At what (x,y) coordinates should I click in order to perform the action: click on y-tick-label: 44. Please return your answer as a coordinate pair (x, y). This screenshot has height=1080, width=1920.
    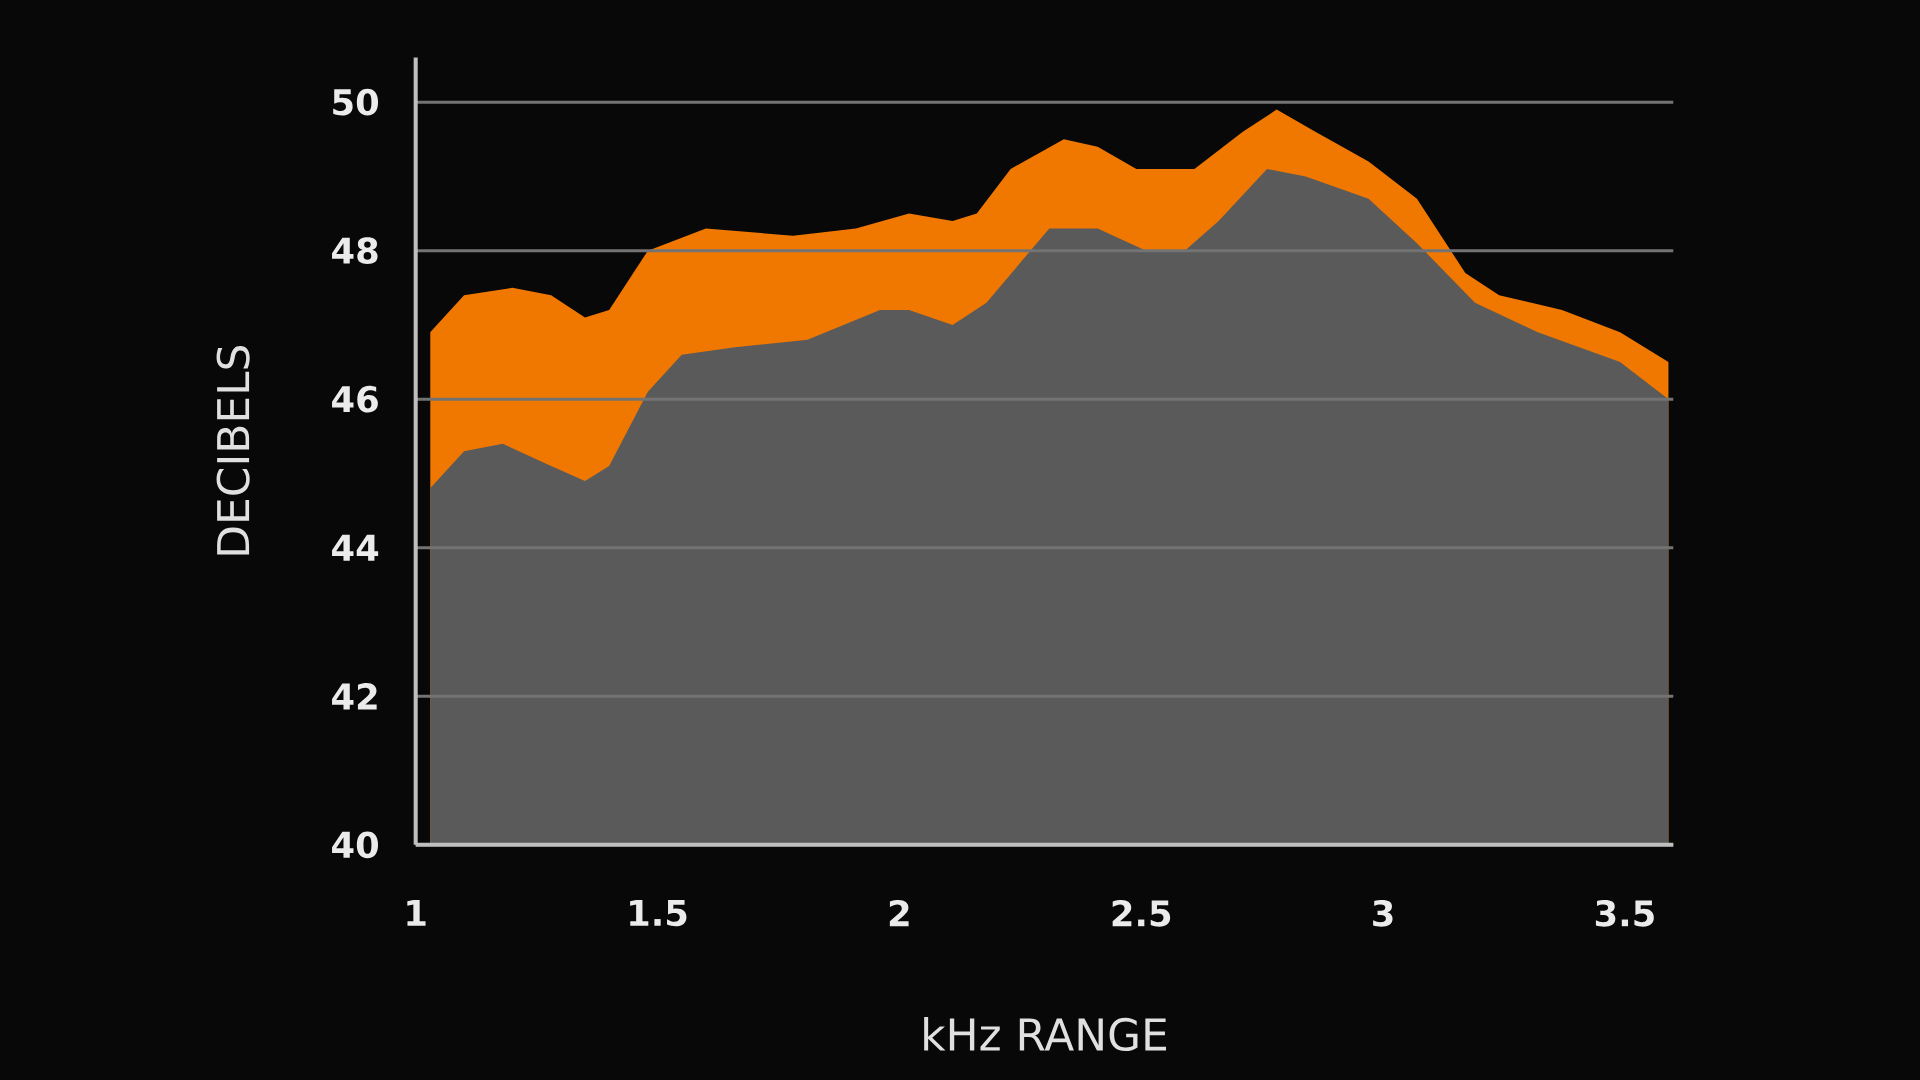
    Looking at the image, I should click on (355, 547).